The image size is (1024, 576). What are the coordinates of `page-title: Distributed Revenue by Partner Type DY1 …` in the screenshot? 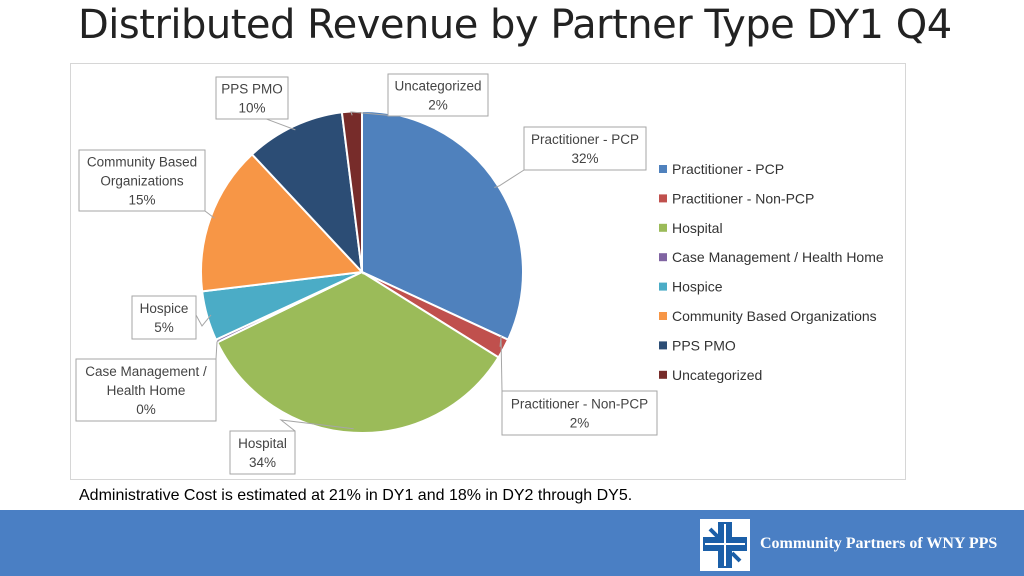 It's located at (515, 25).